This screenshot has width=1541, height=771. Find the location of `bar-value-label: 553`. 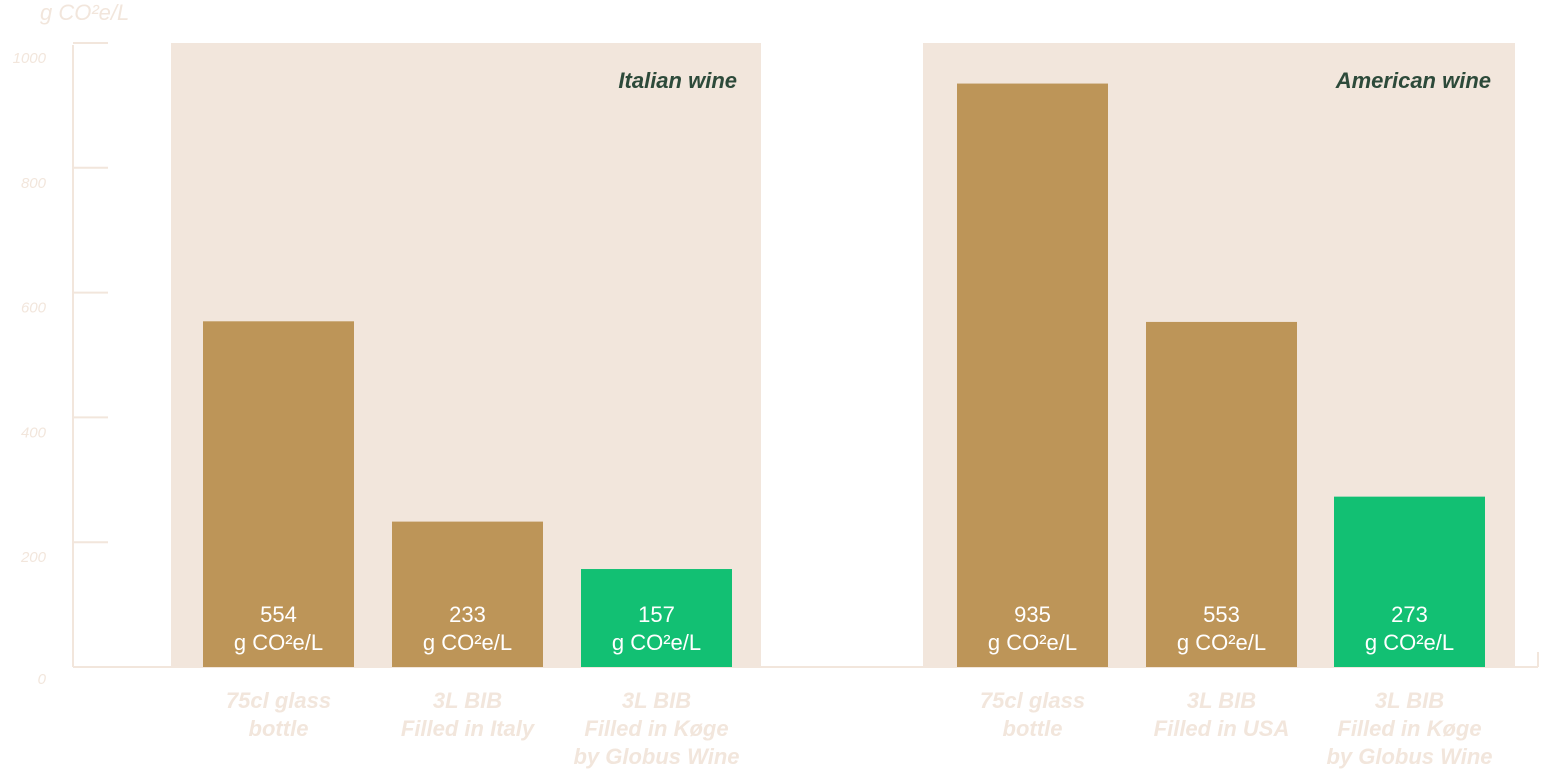

bar-value-label: 553 is located at coordinates (1221, 614).